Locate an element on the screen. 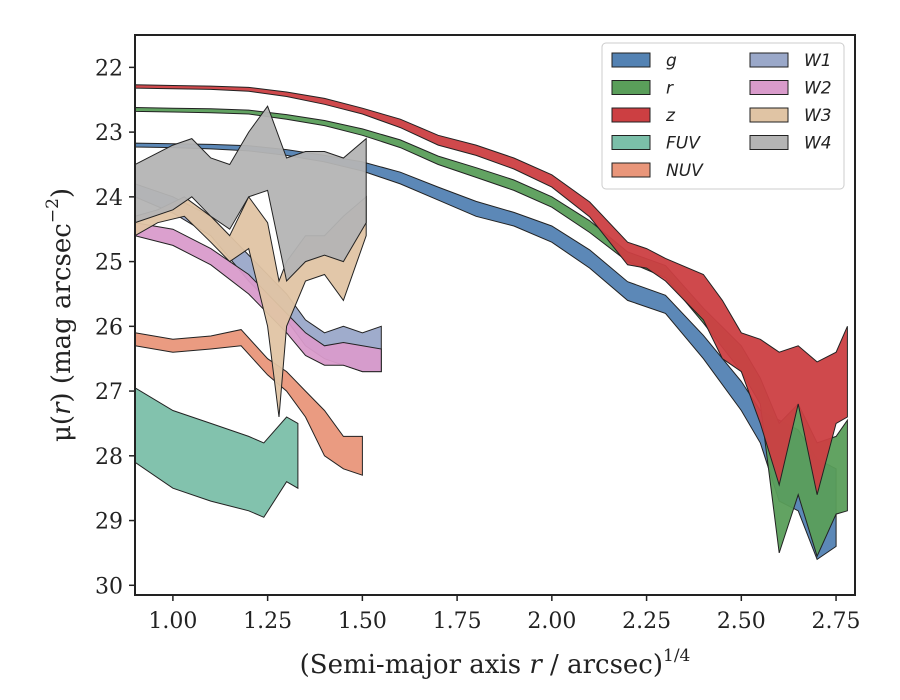 Image resolution: width=900 pixels, height=700 pixels. legend-item-z: z is located at coordinates (643, 116).